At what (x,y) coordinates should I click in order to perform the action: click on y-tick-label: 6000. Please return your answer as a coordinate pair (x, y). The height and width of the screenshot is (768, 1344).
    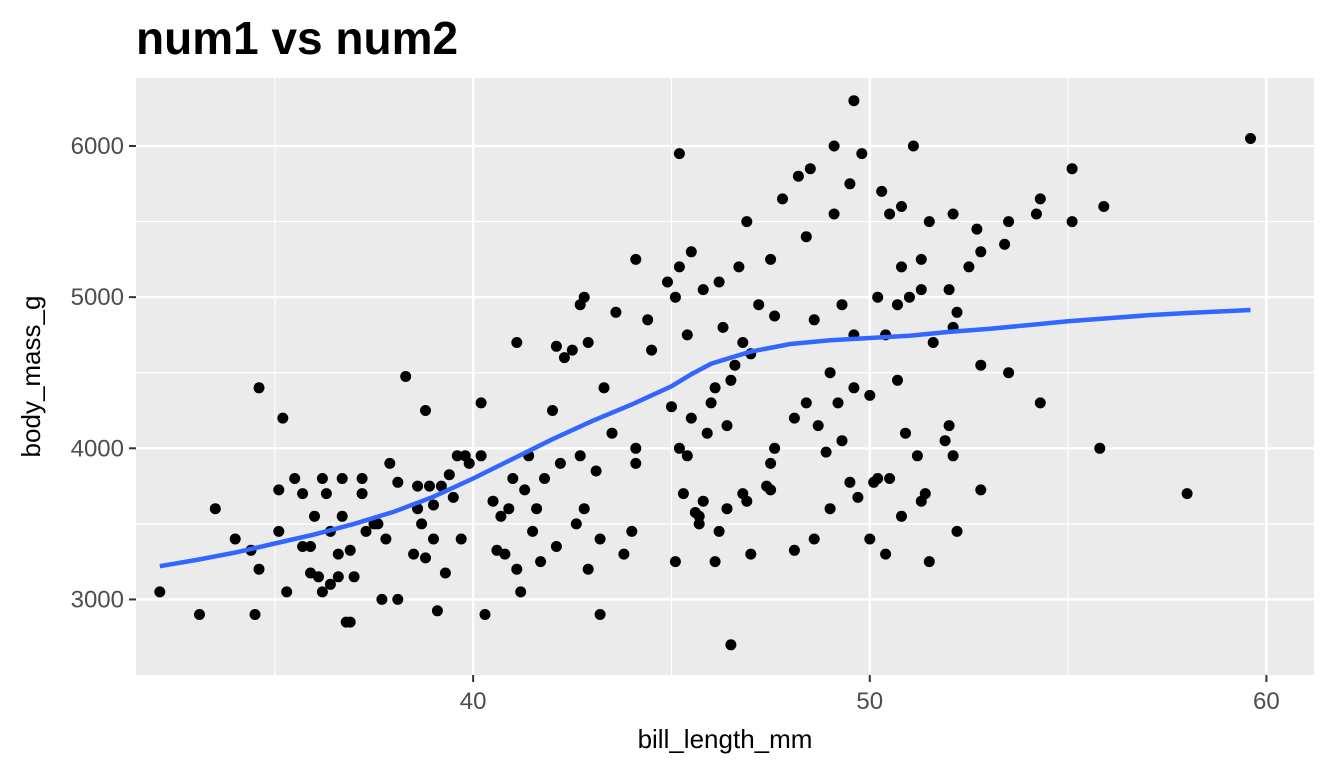
    Looking at the image, I should click on (97, 146).